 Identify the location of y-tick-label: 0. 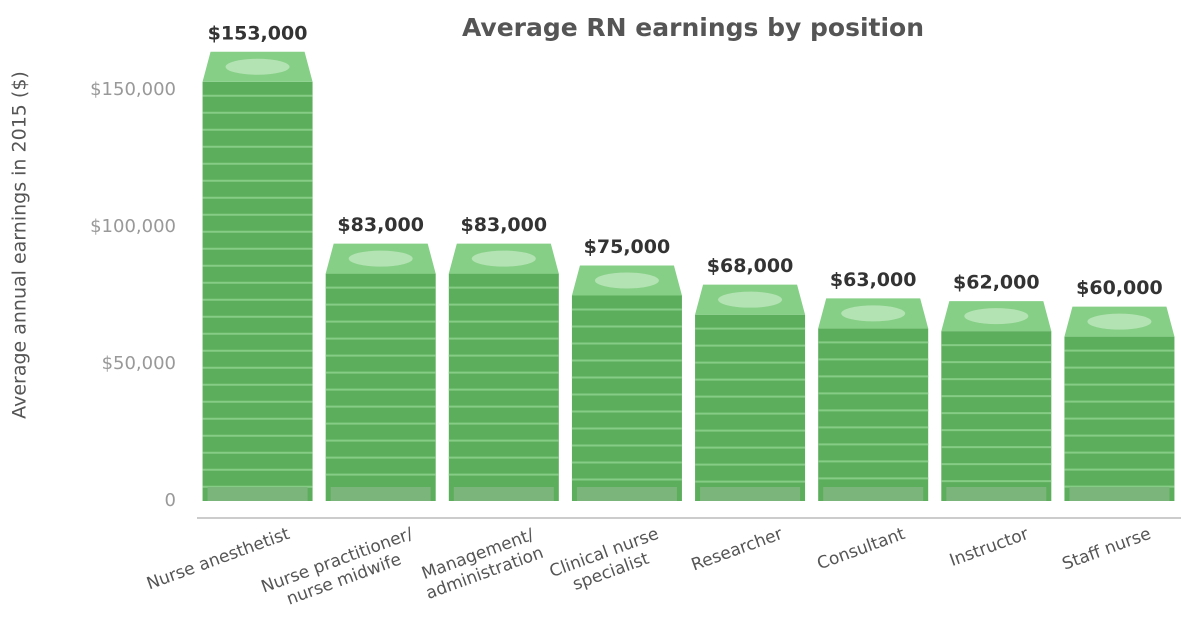
(170, 500).